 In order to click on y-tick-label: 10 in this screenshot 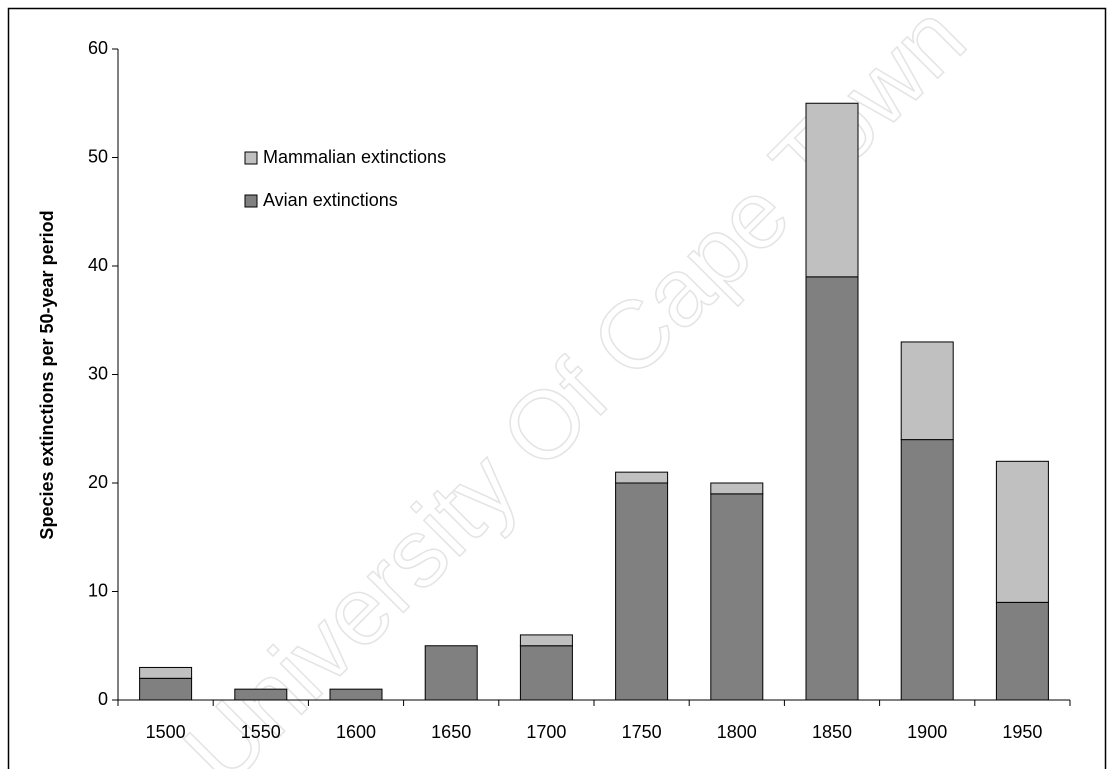, I will do `click(98, 590)`.